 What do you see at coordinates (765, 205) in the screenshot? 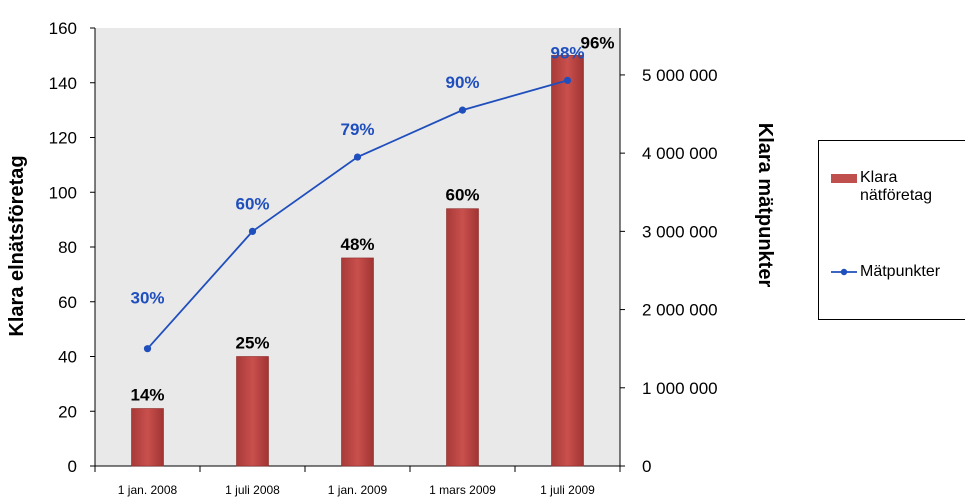
I see `y2-axis-title: Klara mätpunkter` at bounding box center [765, 205].